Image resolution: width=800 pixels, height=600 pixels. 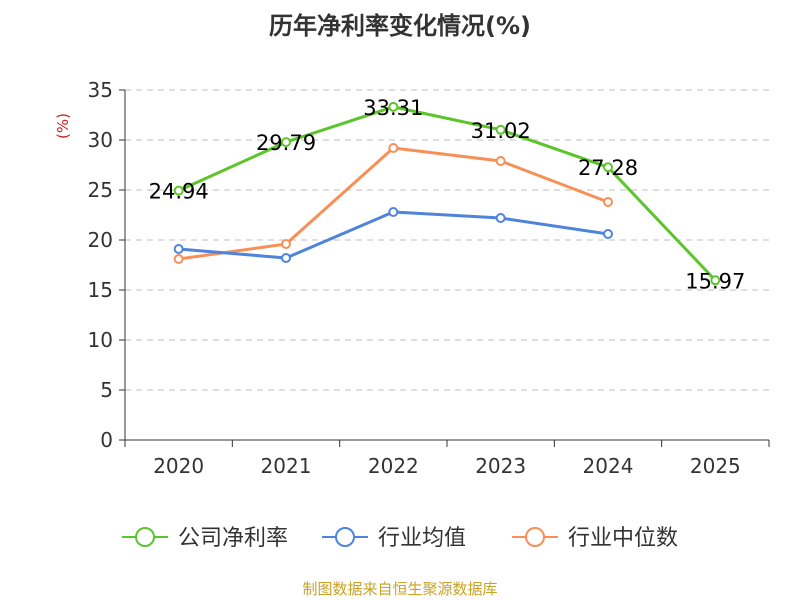 I want to click on y-tick-label: 35, so click(x=100, y=90).